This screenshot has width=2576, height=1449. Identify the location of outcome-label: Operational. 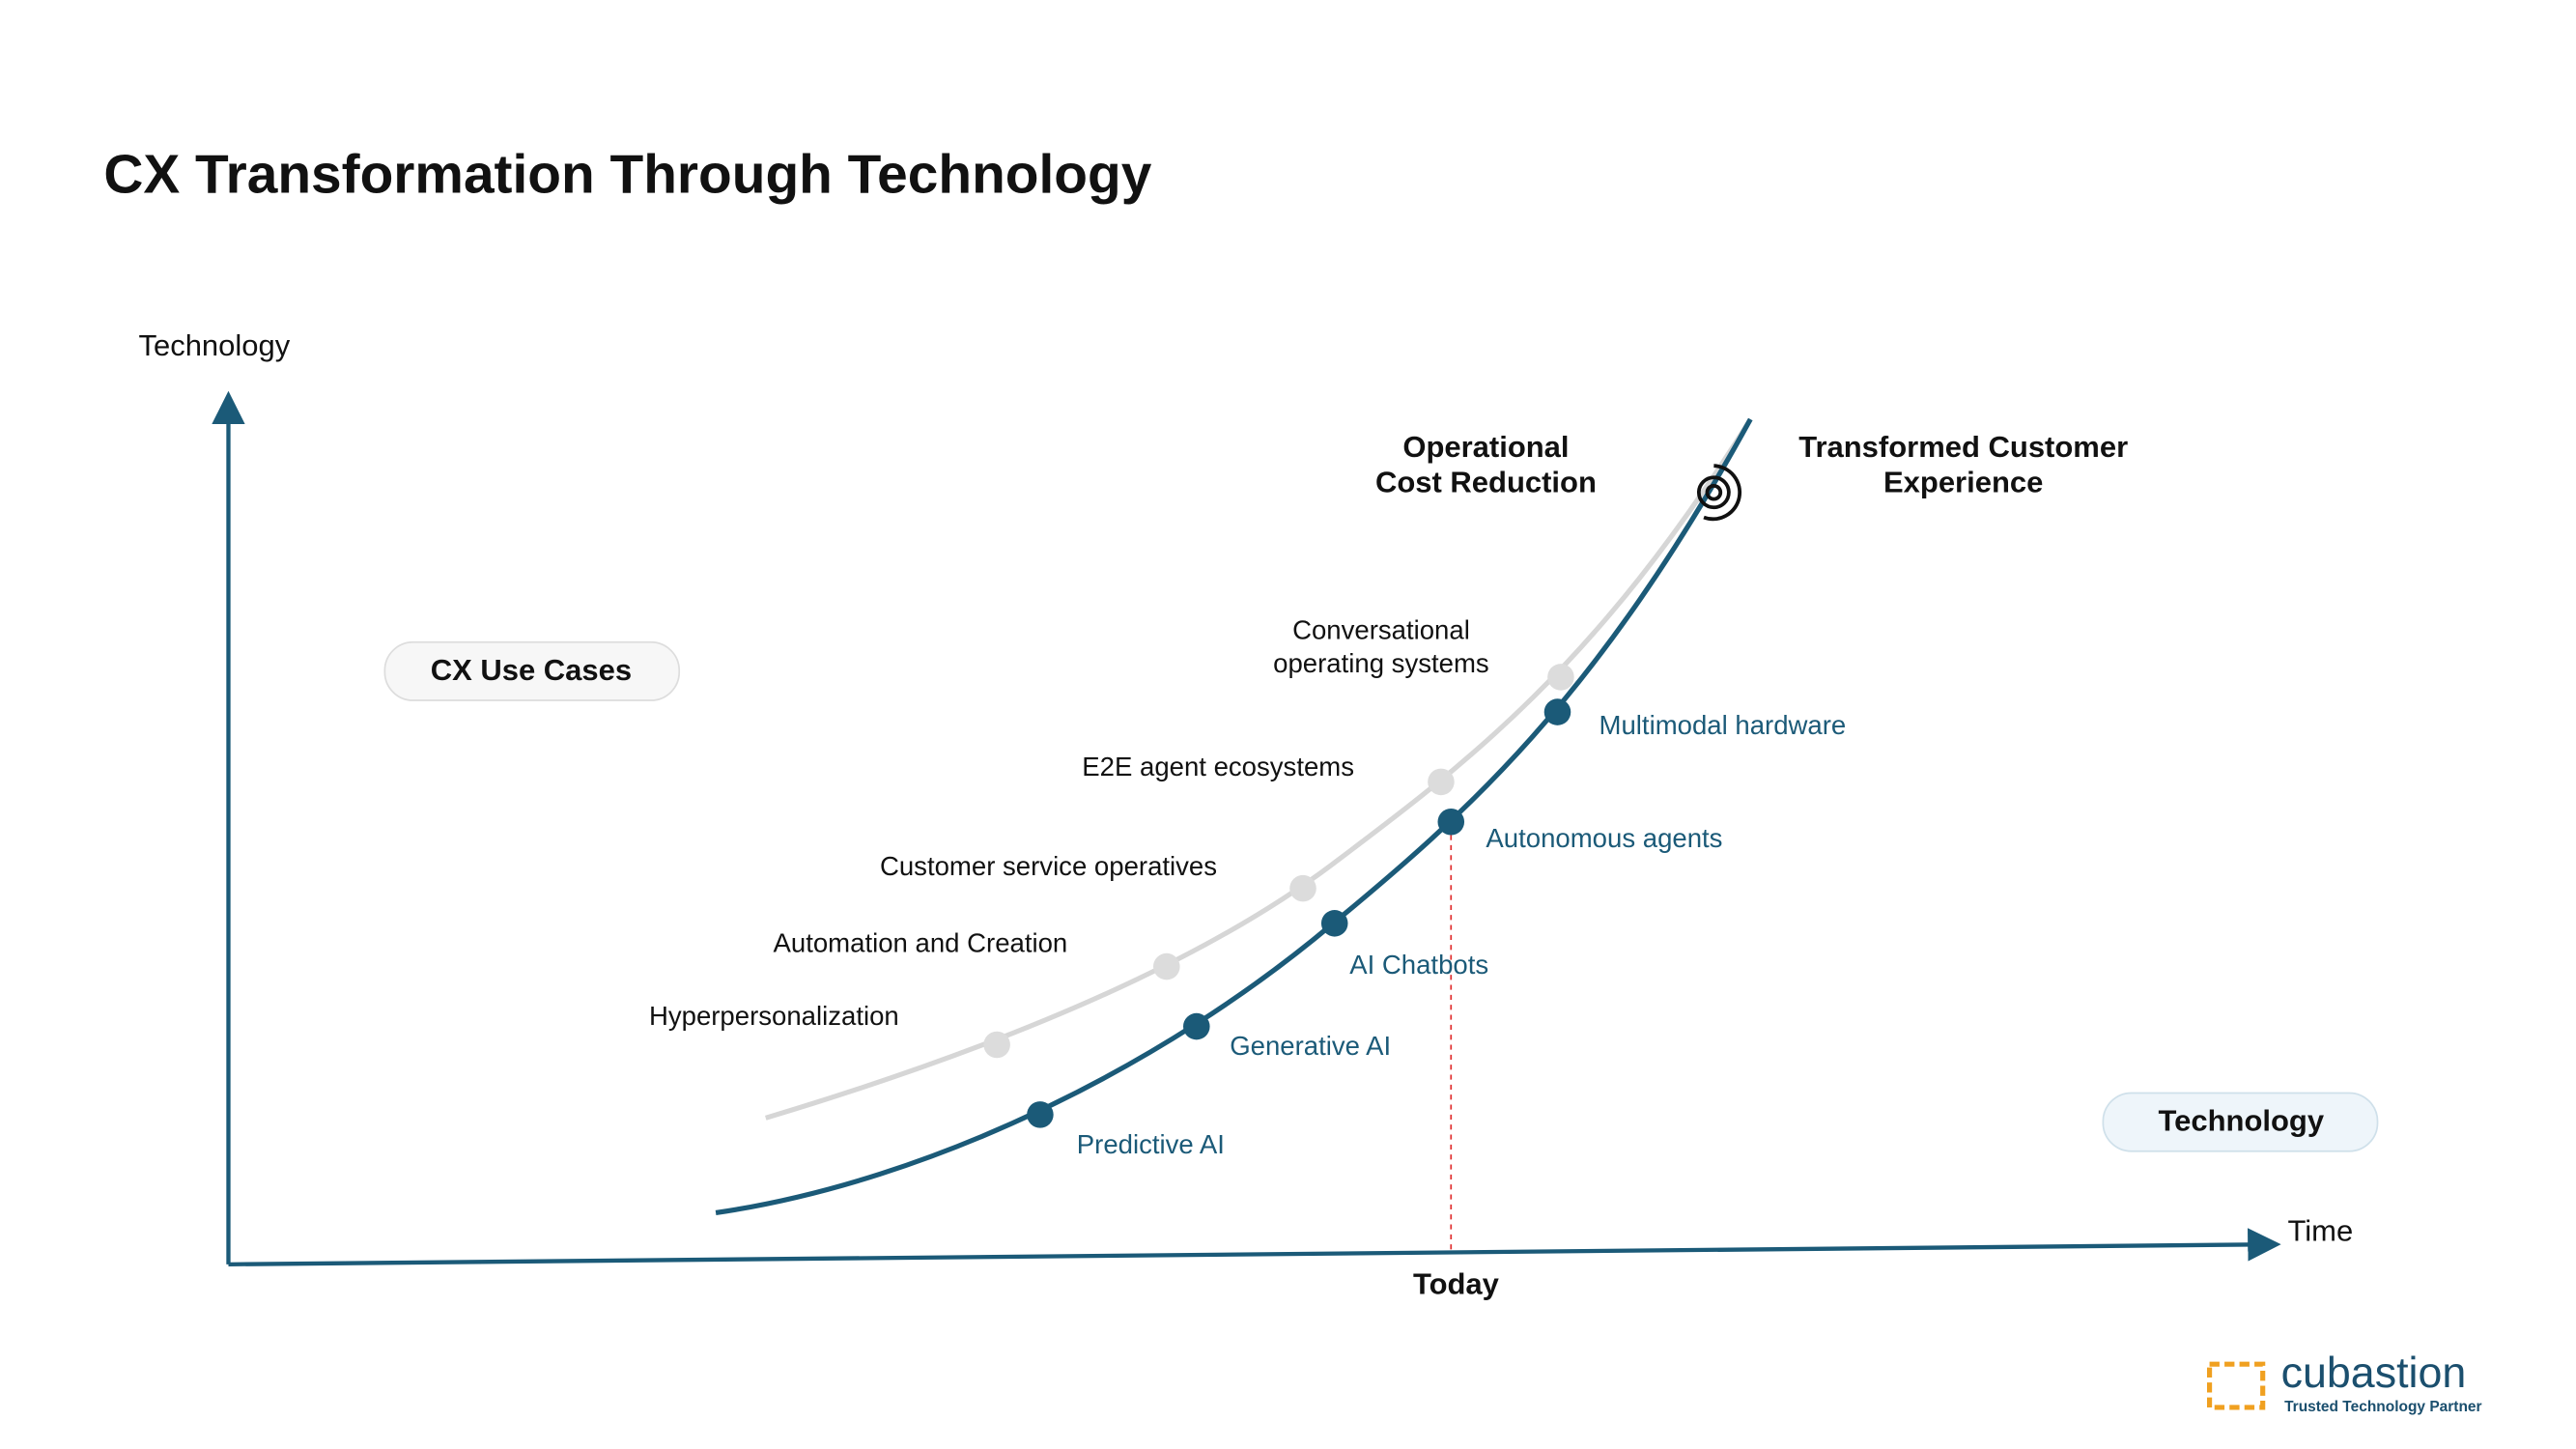
(1485, 447).